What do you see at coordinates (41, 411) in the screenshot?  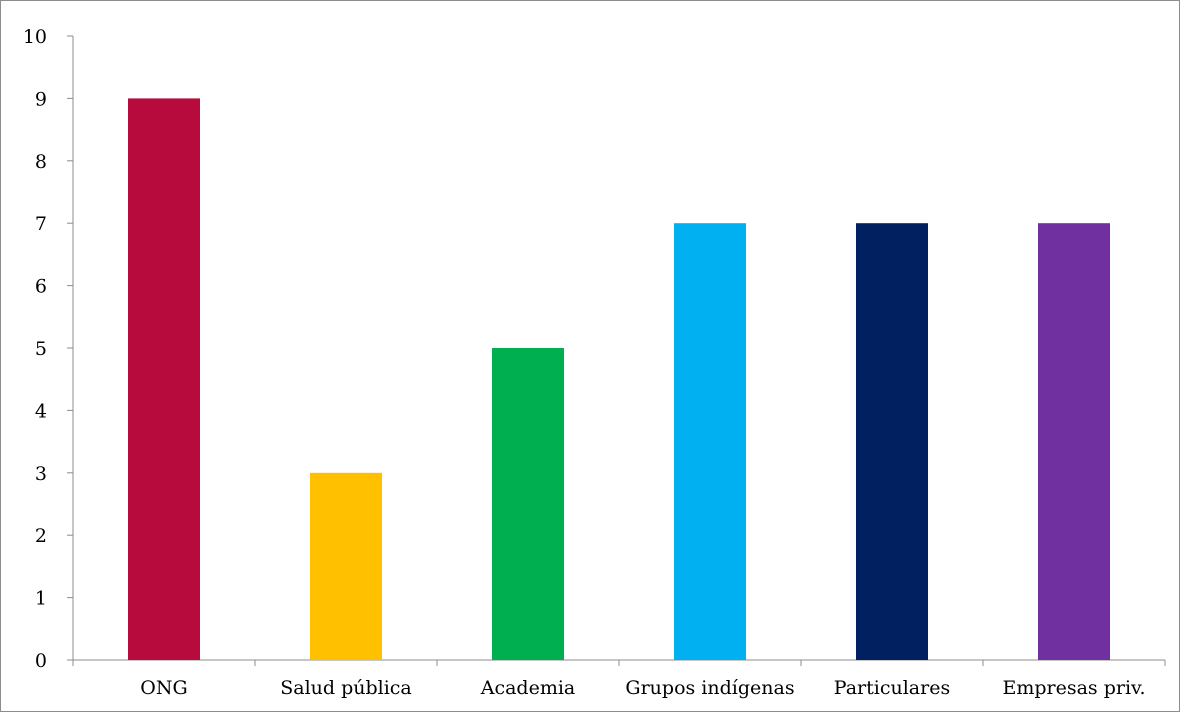 I see `y-tick-label: 4` at bounding box center [41, 411].